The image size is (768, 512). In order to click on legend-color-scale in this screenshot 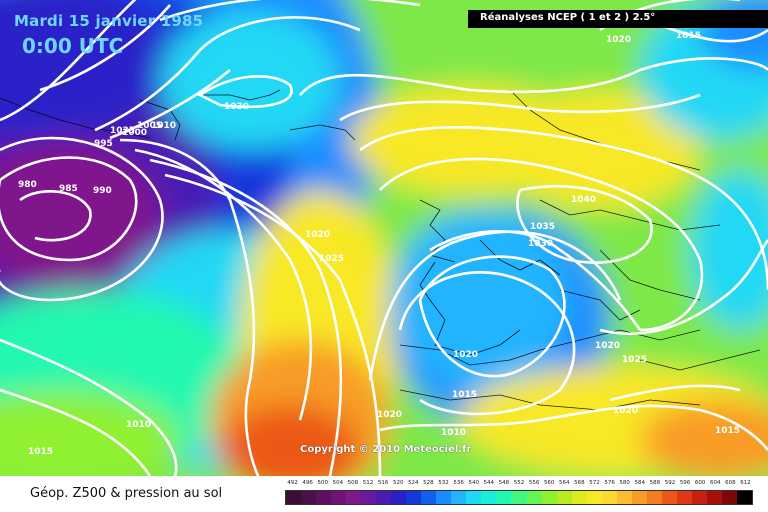, I will do `click(519, 497)`.